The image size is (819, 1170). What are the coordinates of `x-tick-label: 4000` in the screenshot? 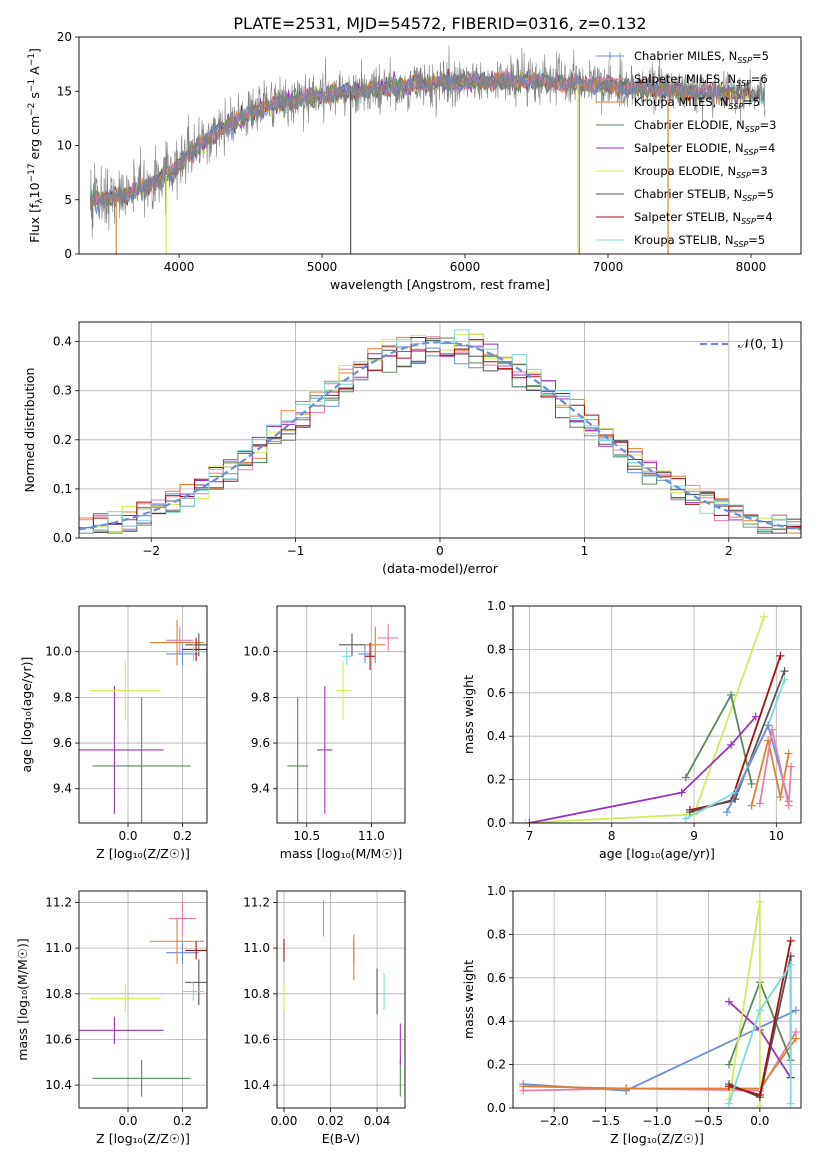 It's located at (179, 267).